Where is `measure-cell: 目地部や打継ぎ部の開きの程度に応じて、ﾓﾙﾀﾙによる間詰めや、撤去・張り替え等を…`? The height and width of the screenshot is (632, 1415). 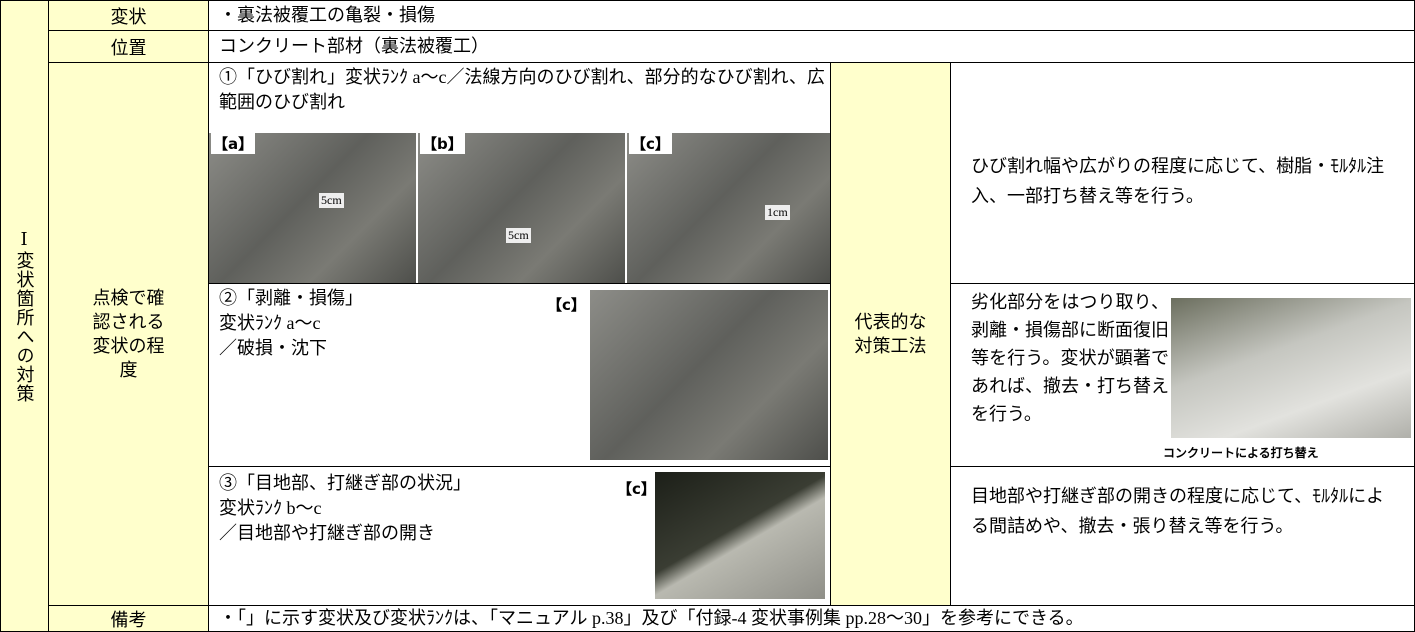 measure-cell: 目地部や打継ぎ部の開きの程度に応じて、ﾓﾙﾀﾙによる間詰めや、撤去・張り替え等を… is located at coordinates (1182, 536).